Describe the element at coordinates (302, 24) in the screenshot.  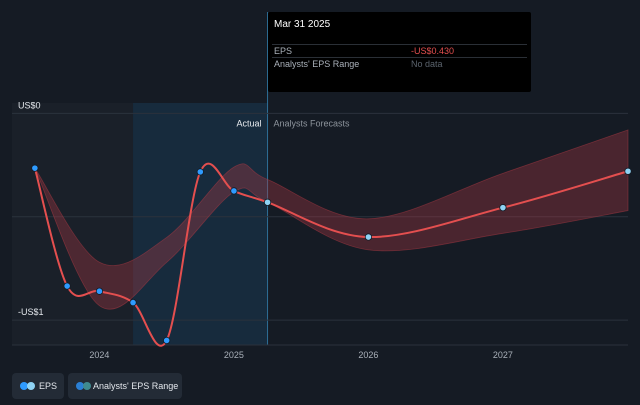
I see `tooltip-date: Mar 31 2025` at that location.